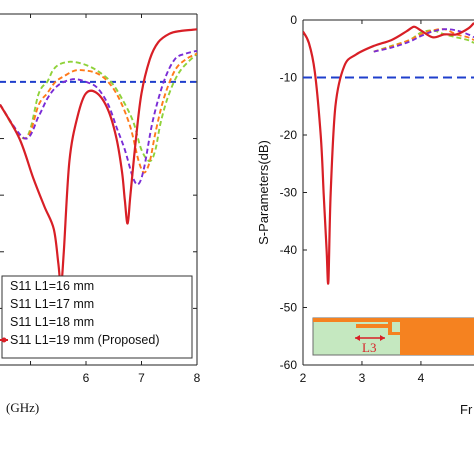 The image size is (474, 474). Describe the element at coordinates (4, 340) in the screenshot. I see `legend-marker` at that location.